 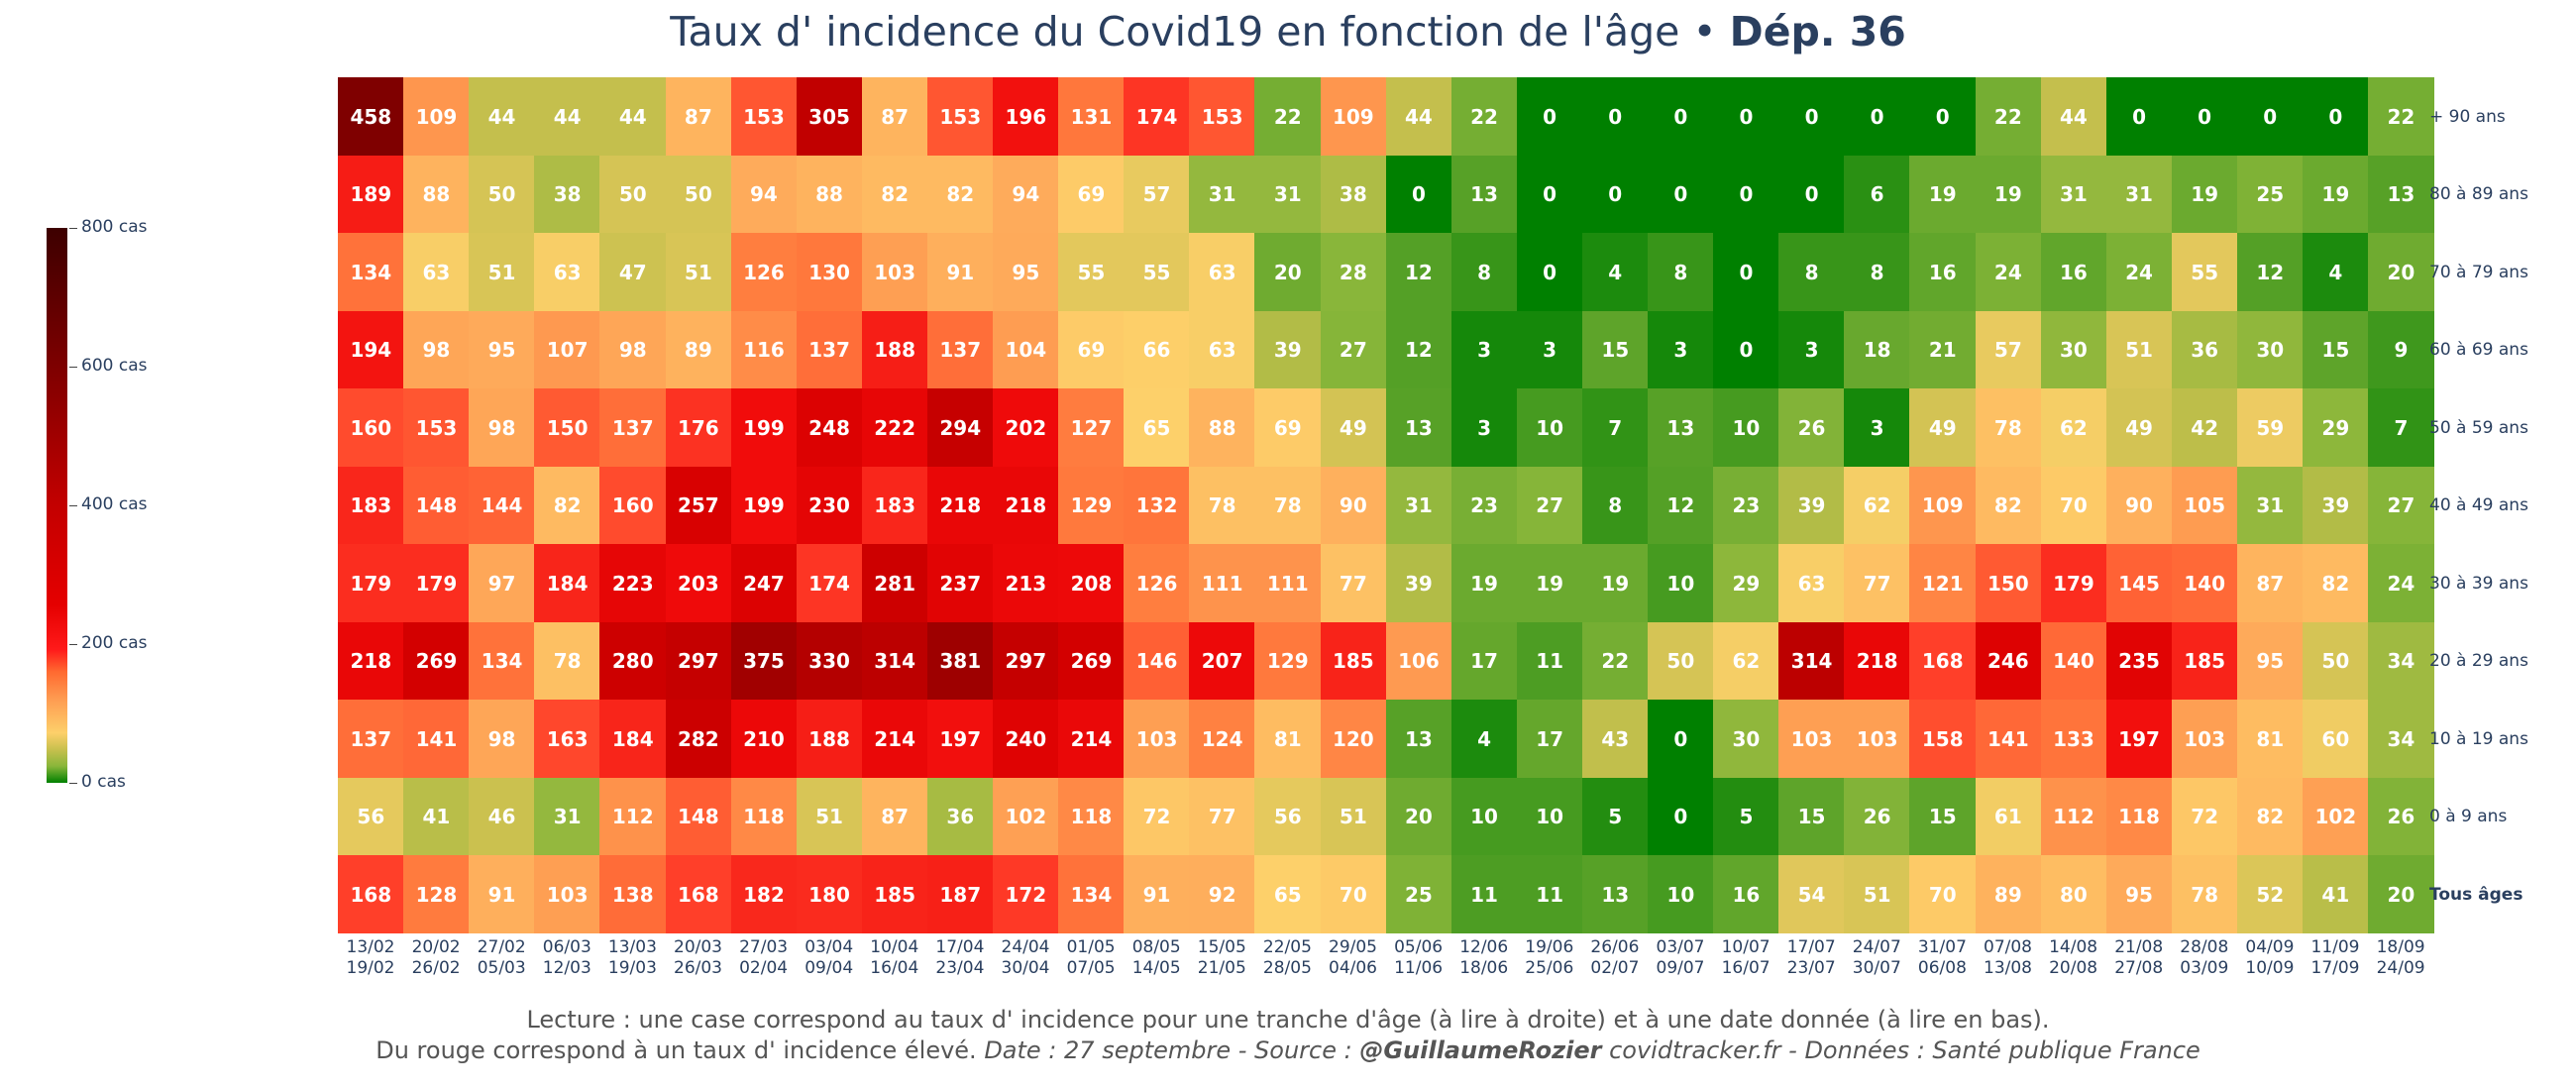 I want to click on heatmap-cell: 10, so click(x=1681, y=583).